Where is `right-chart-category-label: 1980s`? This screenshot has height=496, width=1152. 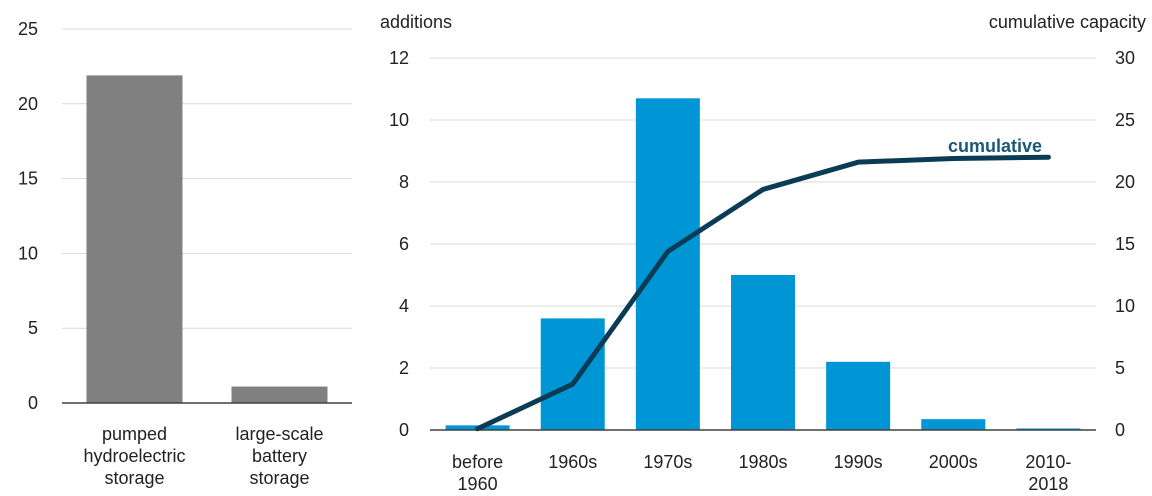 right-chart-category-label: 1980s is located at coordinates (762, 462).